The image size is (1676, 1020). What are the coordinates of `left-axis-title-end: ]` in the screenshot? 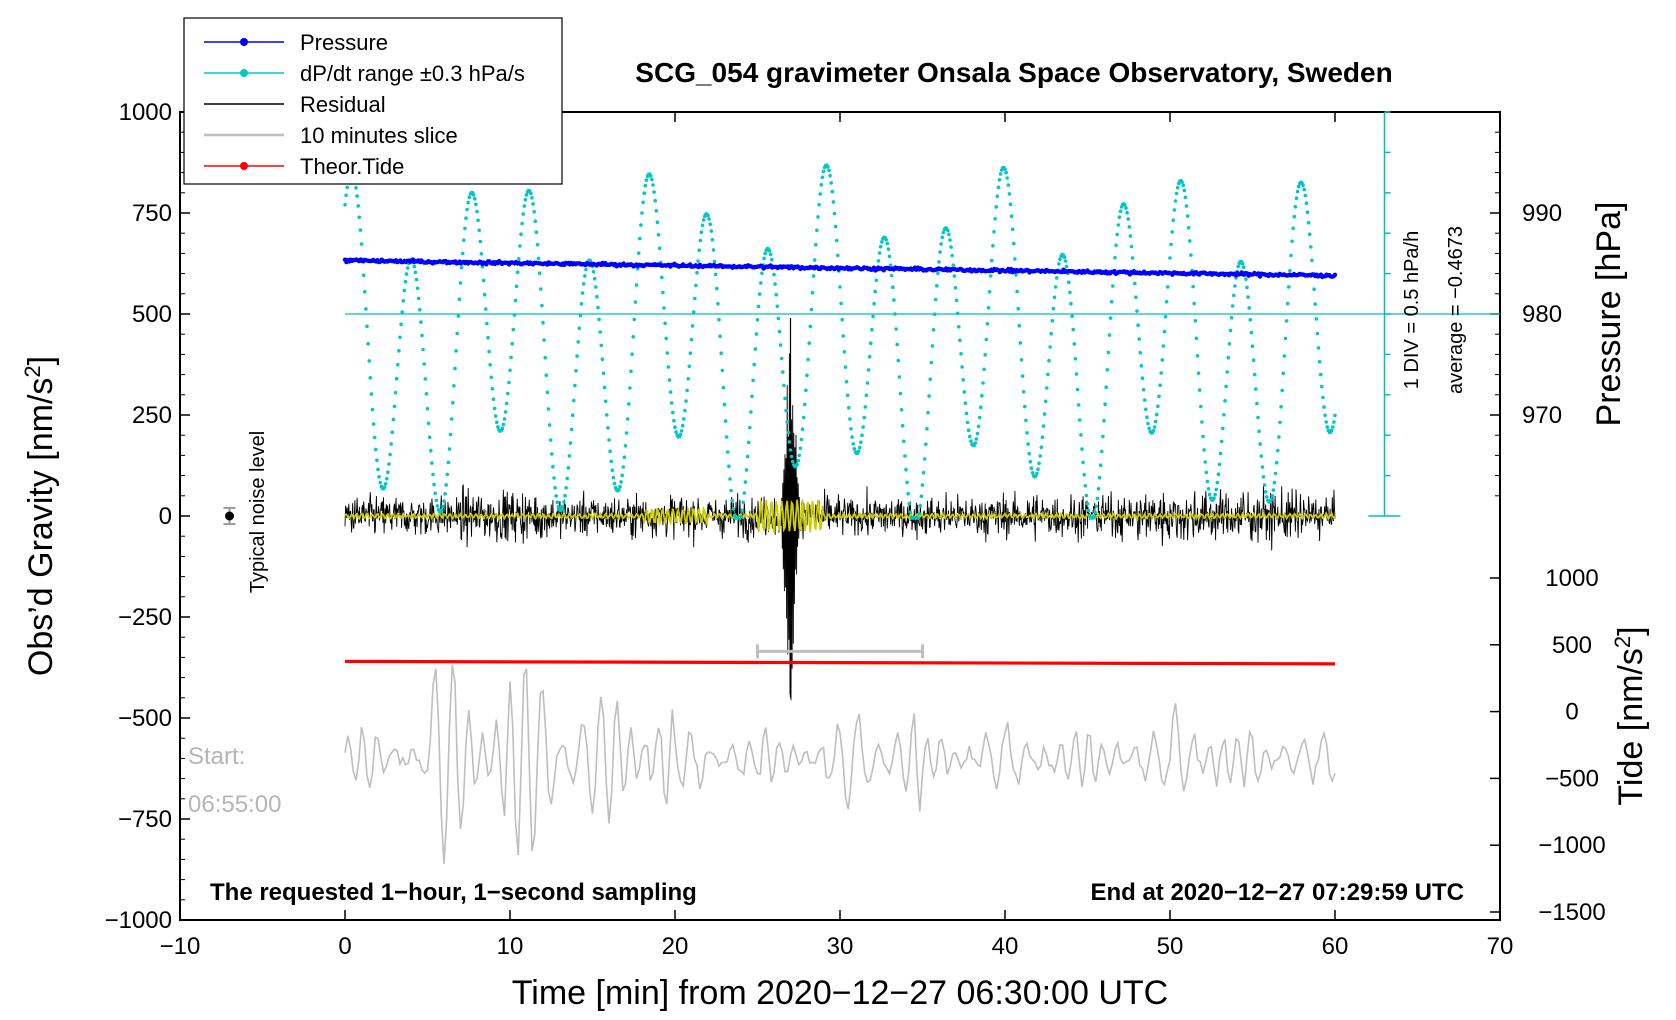 It's located at (41, 360).